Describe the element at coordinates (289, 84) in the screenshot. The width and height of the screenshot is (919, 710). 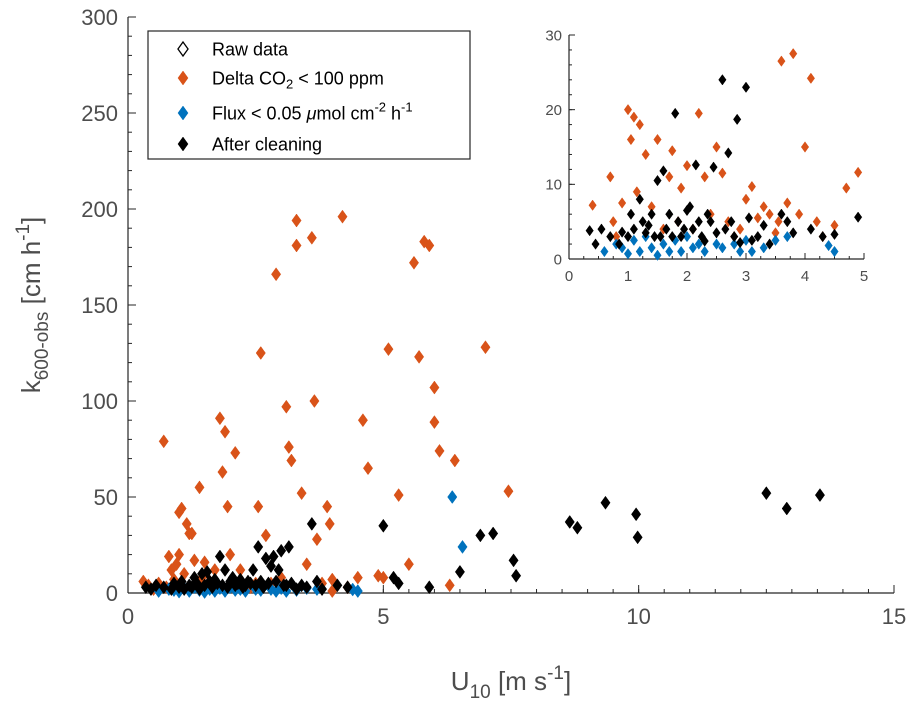
I see `legend-label-subscript: 2` at that location.